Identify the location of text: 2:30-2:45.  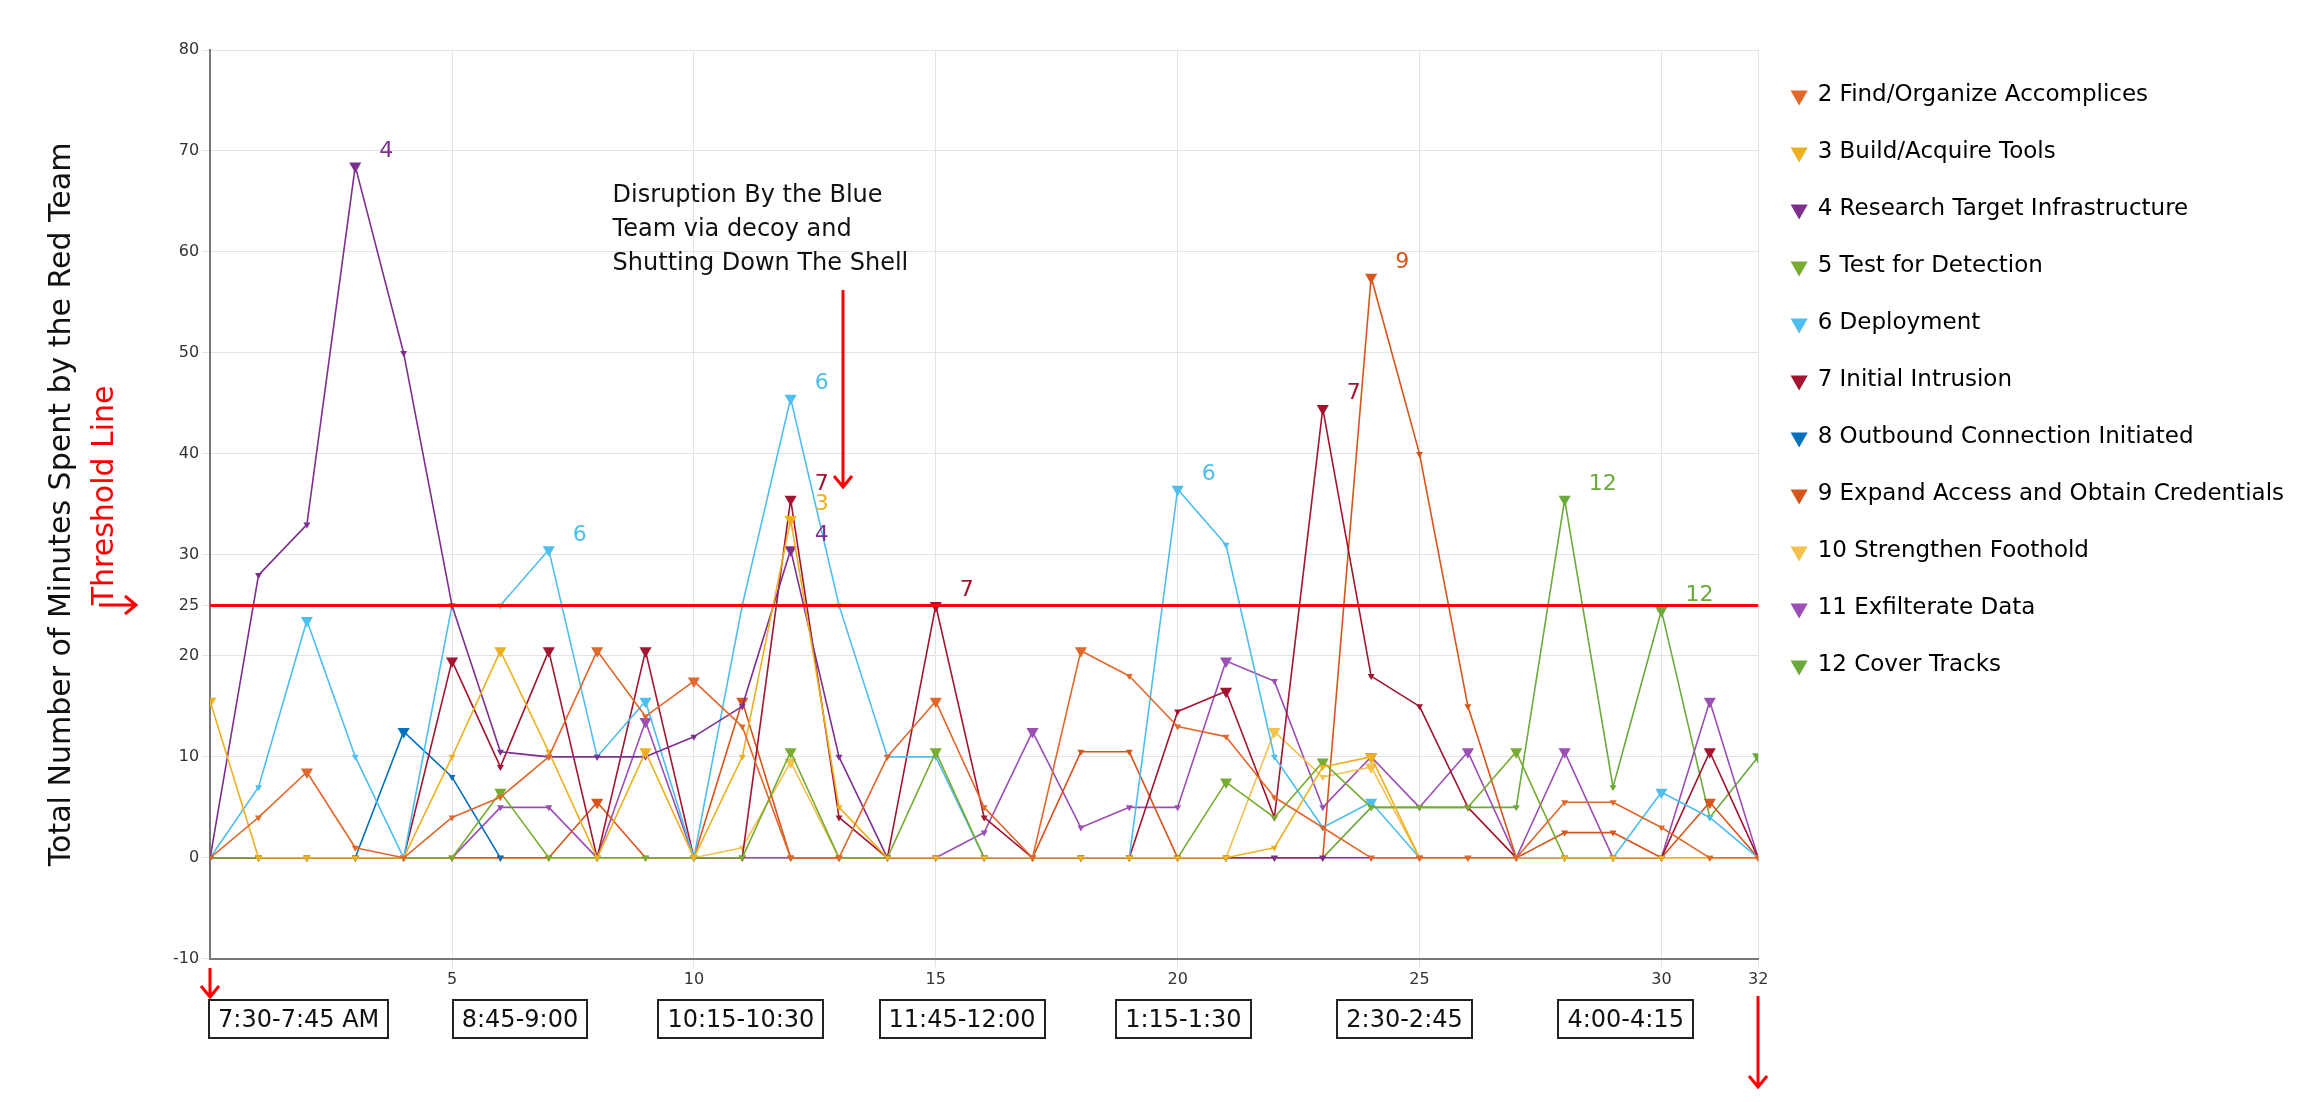
(1404, 1018).